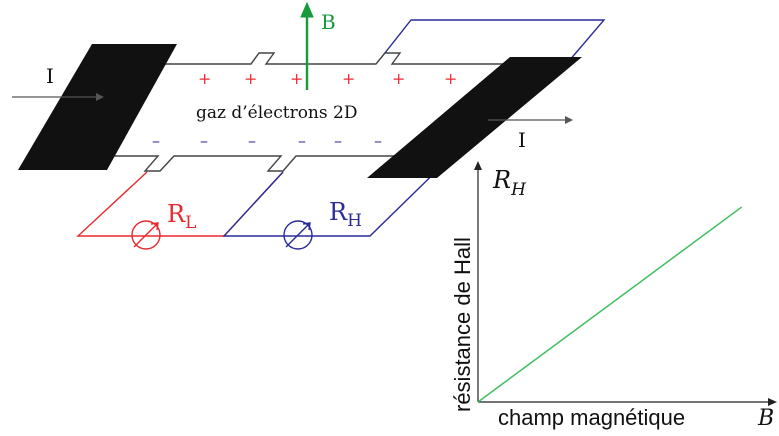 The height and width of the screenshot is (436, 779). I want to click on x-axis-label: champ magnétique, so click(591, 417).